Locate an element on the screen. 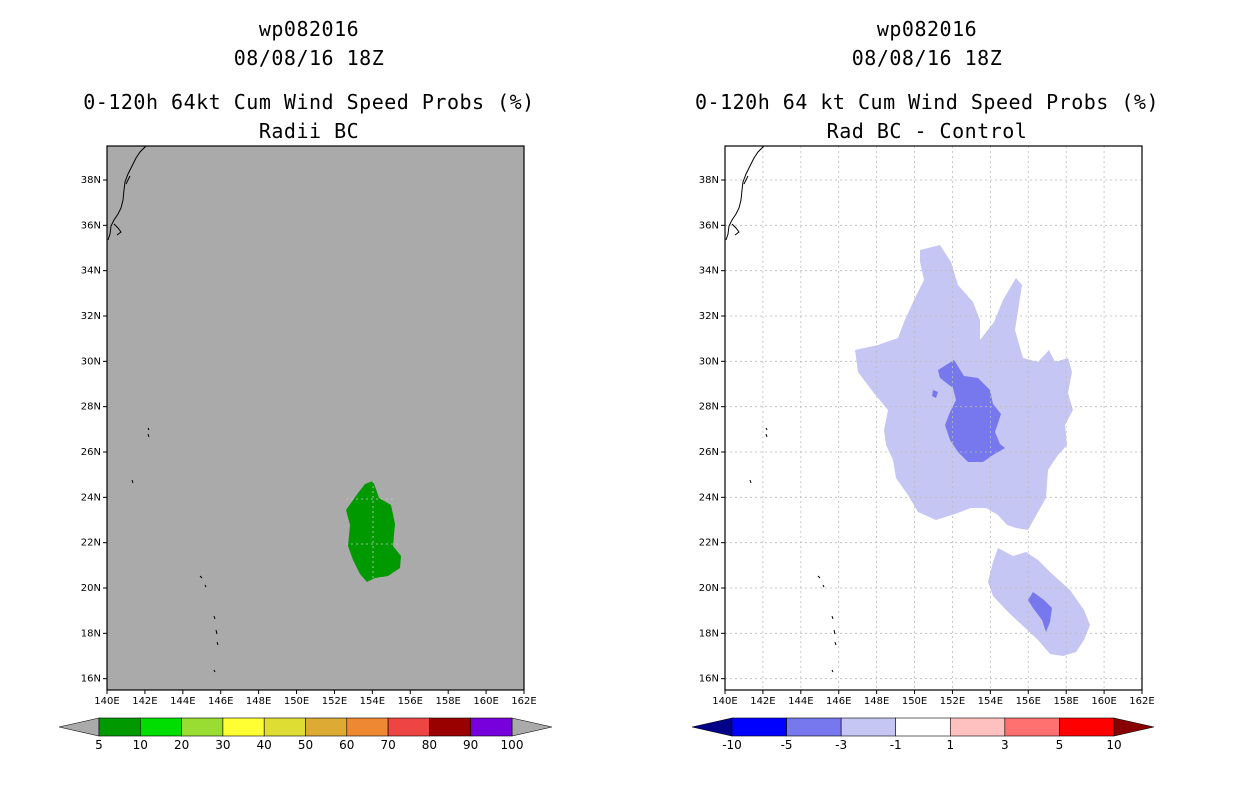  right-diff-contours is located at coordinates (972, 450).